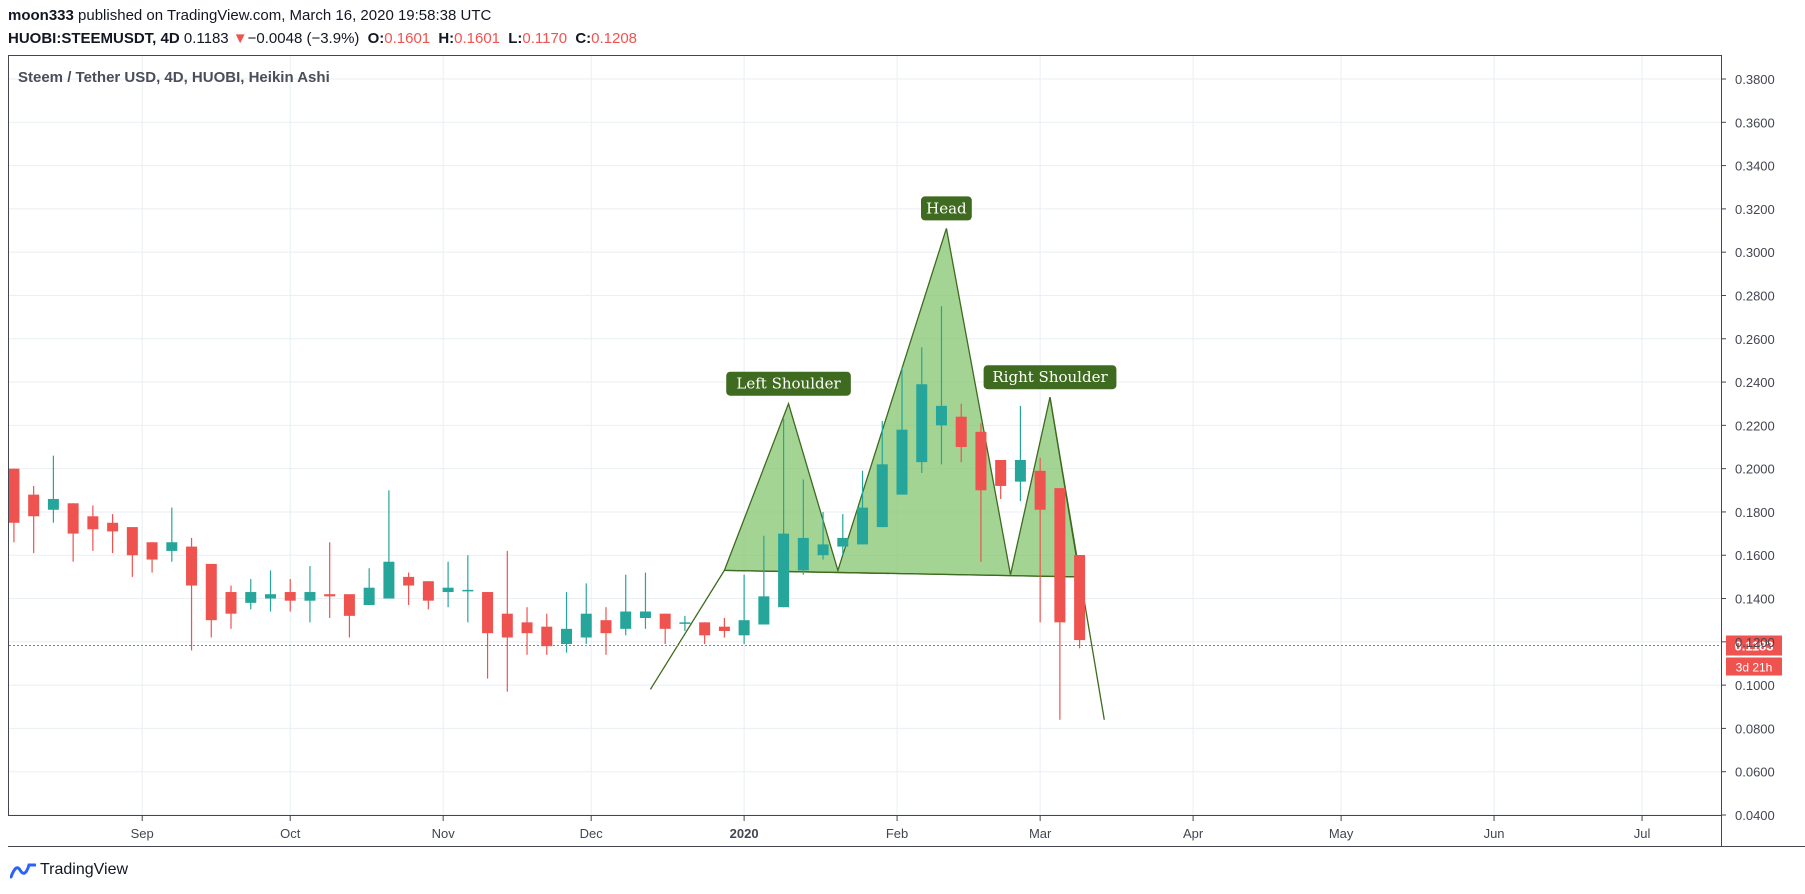 The image size is (1805, 894). What do you see at coordinates (1050, 377) in the screenshot?
I see `pattern-label: Right Shoulder` at bounding box center [1050, 377].